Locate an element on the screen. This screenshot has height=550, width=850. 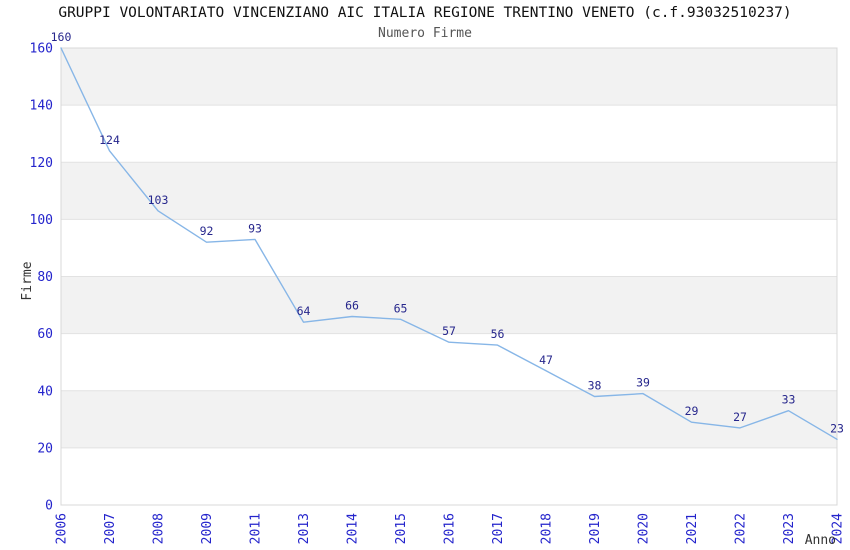
data-point-label: 56 is located at coordinates (498, 334).